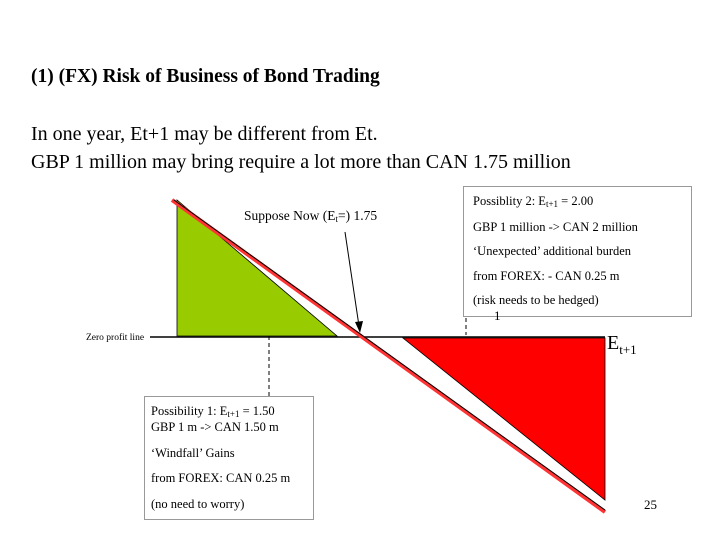 This screenshot has height=540, width=720. What do you see at coordinates (576, 201) in the screenshot?
I see `possibility-2-line-1-suffix: = 2.00` at bounding box center [576, 201].